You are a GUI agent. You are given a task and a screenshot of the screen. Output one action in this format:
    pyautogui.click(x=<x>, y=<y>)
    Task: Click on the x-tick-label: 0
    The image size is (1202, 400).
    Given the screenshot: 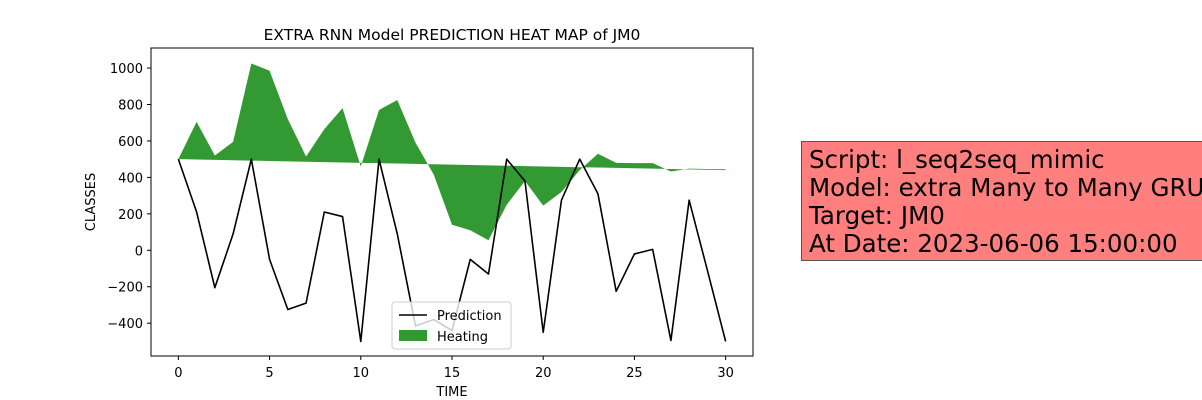 What is the action you would take?
    pyautogui.click(x=178, y=373)
    